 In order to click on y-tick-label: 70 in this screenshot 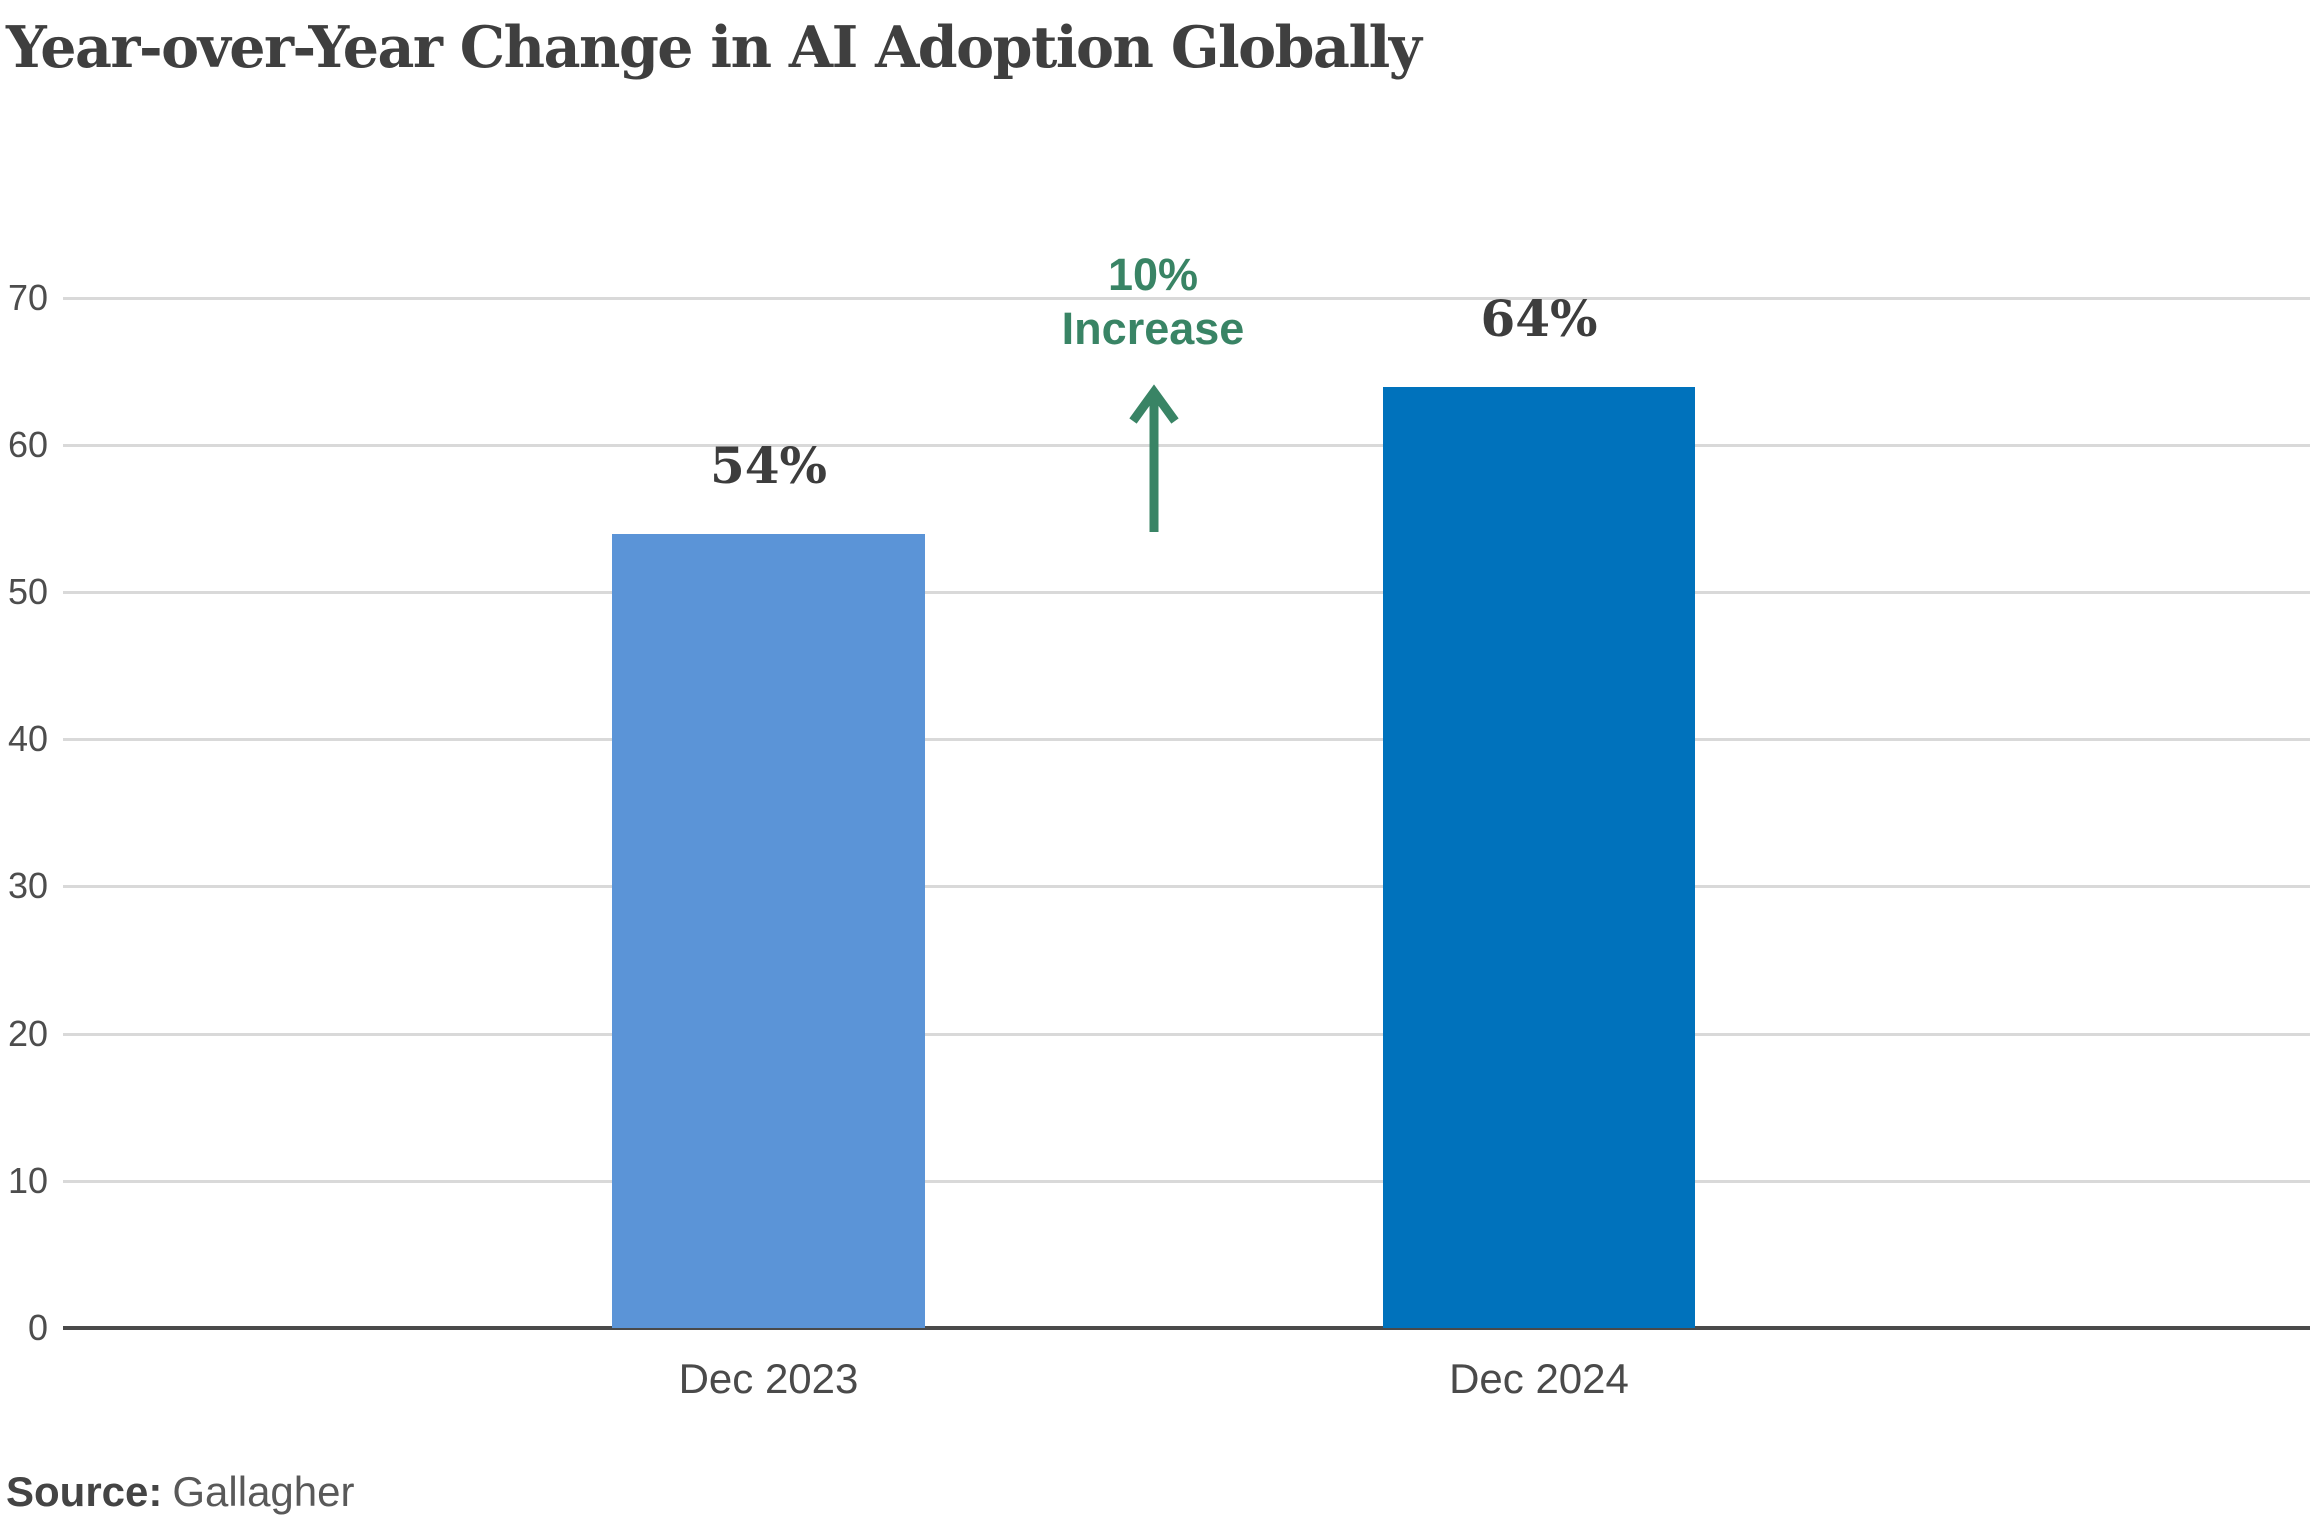, I will do `click(27, 297)`.